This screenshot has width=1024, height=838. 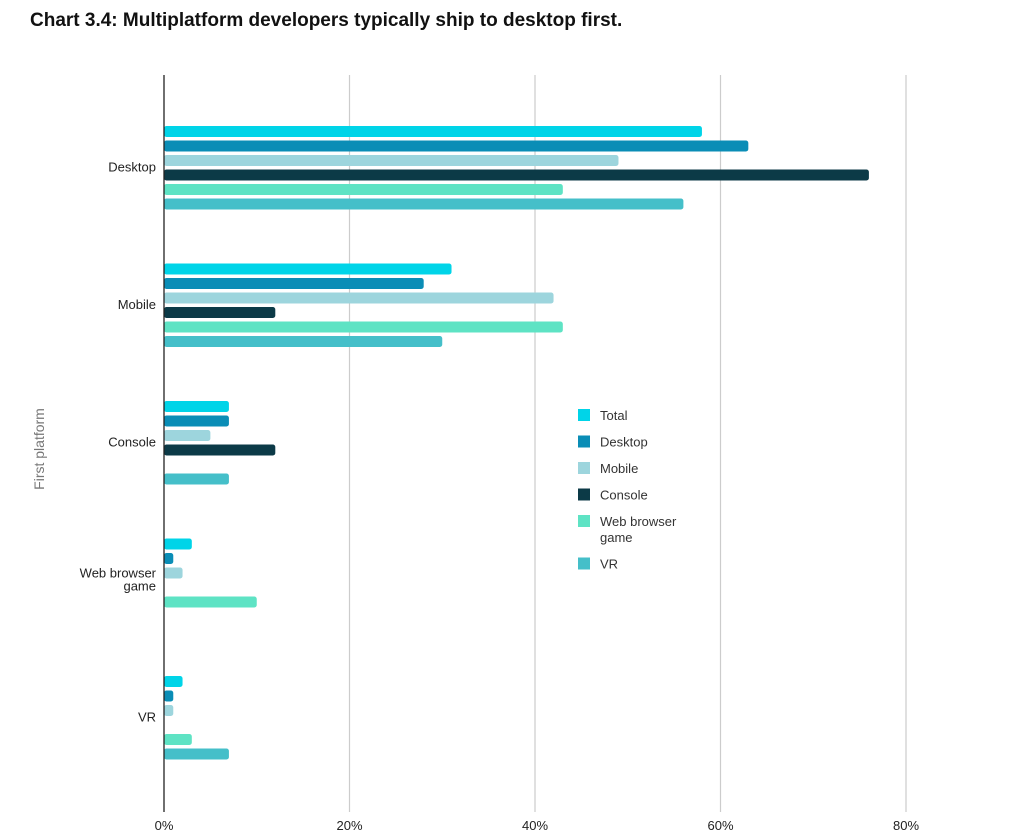 I want to click on category-label-vr: VR, so click(x=147, y=717).